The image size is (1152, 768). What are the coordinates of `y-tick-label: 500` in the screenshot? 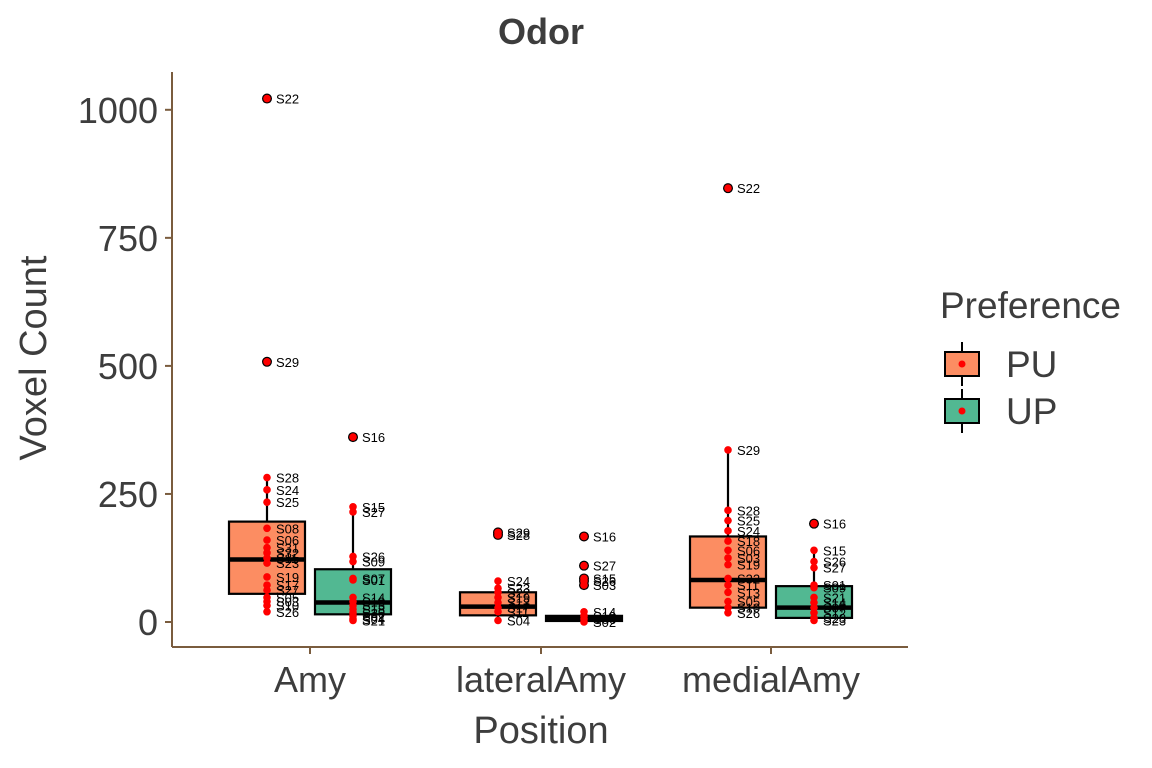 It's located at (128, 366).